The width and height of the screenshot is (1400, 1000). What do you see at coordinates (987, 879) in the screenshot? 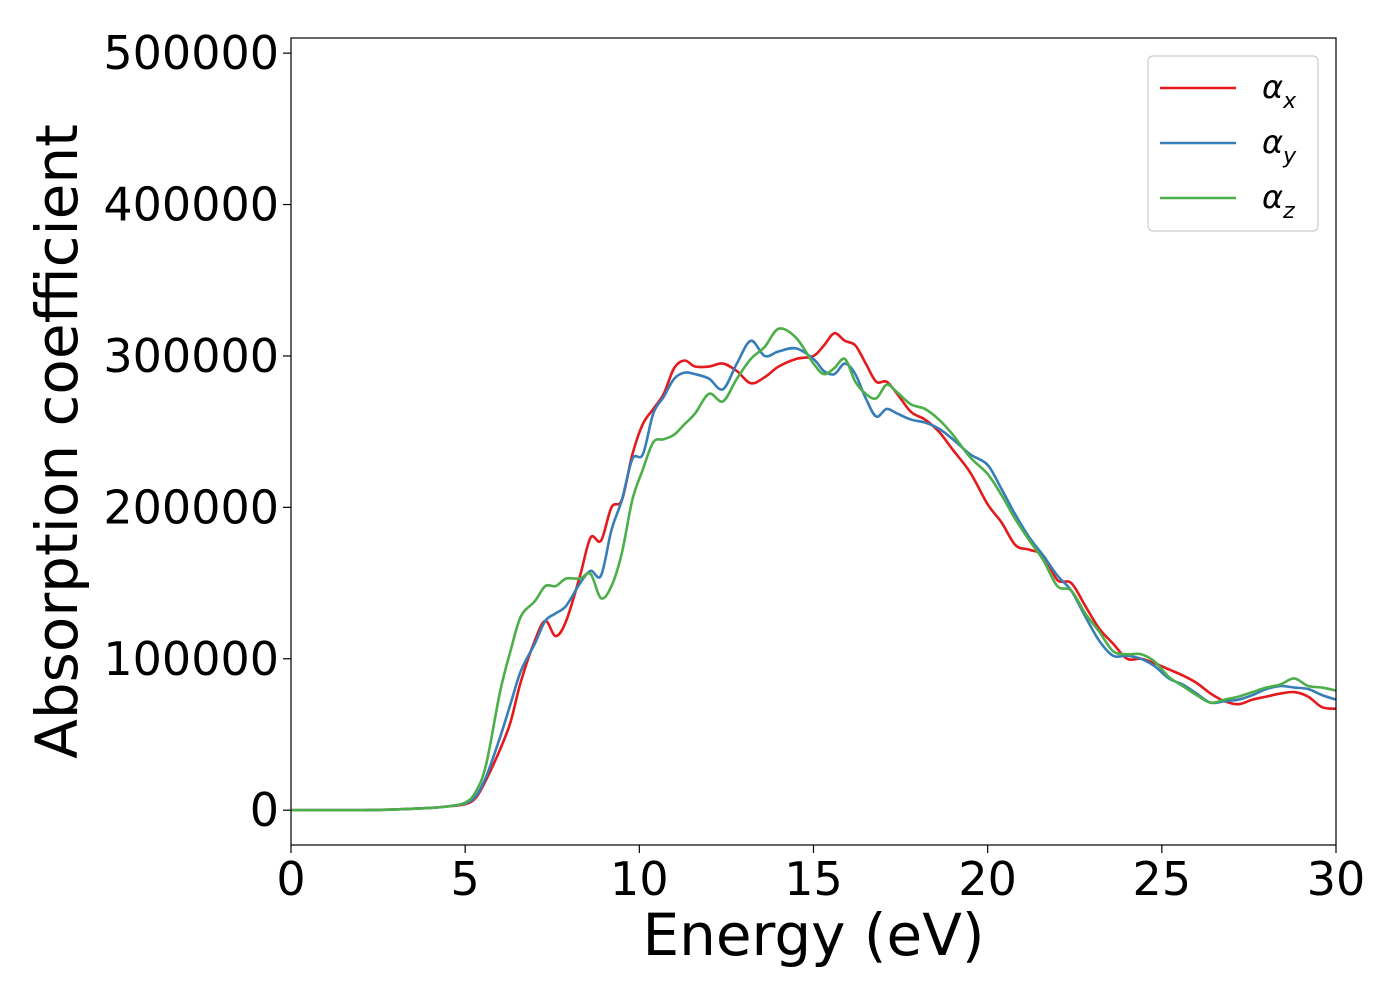
I see `x-tick-label: 20` at bounding box center [987, 879].